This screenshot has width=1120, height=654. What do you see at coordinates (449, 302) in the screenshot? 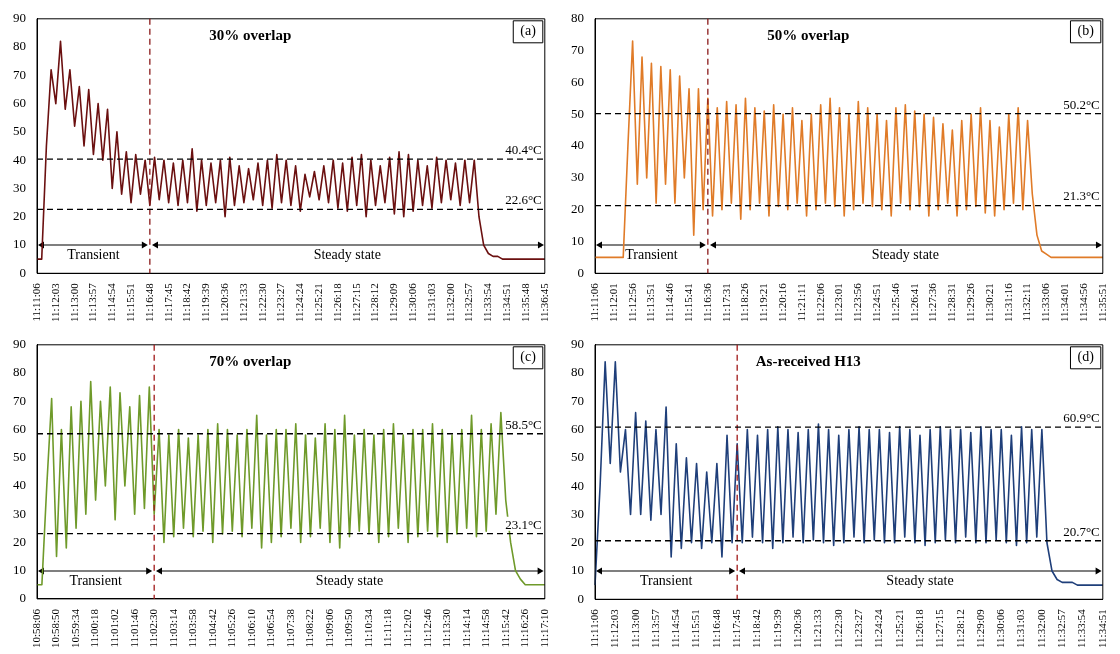
I see `x-tick-label: 11:32:00` at bounding box center [449, 302].